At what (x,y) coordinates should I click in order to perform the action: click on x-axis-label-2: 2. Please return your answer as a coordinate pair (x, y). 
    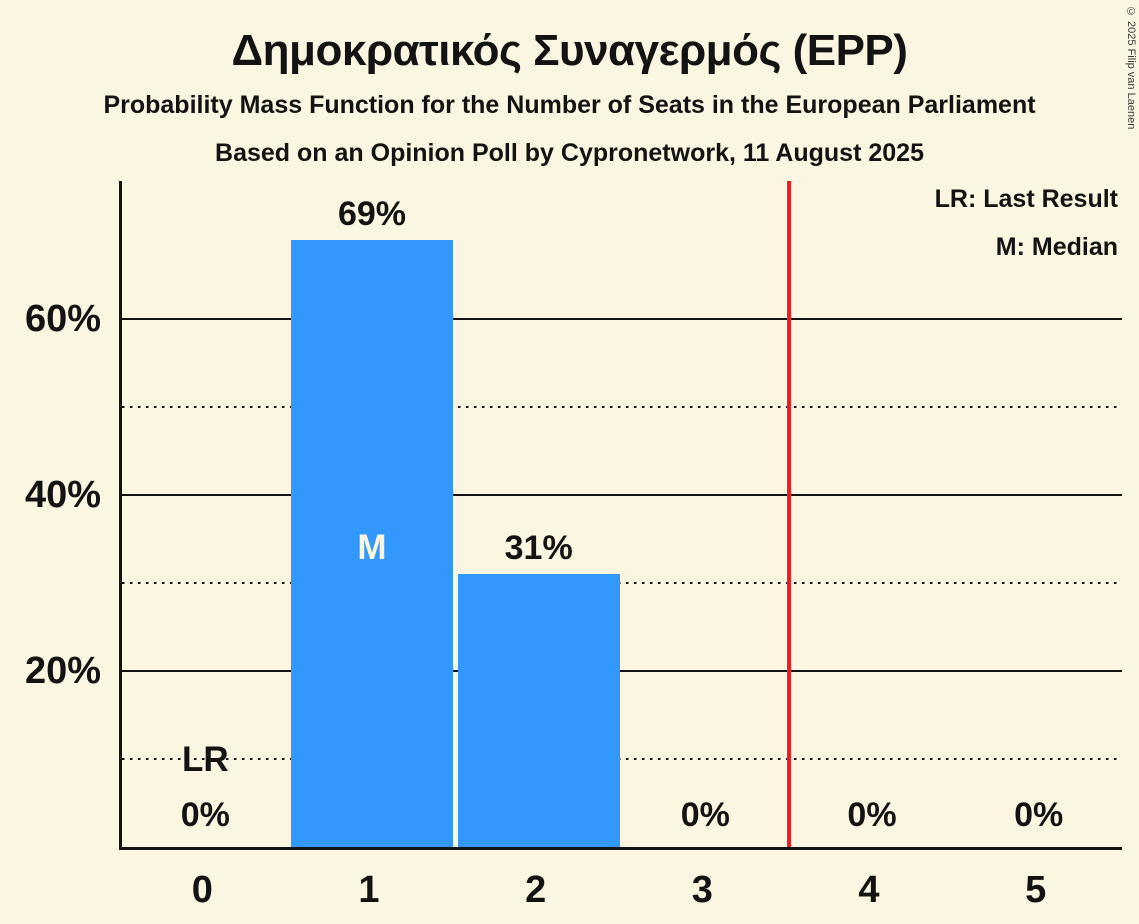
    Looking at the image, I should click on (536, 890).